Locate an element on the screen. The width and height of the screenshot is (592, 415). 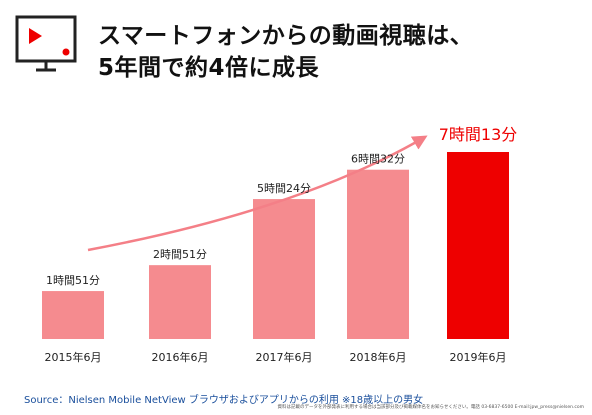
video-monitor-icon is located at coordinates (46, 43).